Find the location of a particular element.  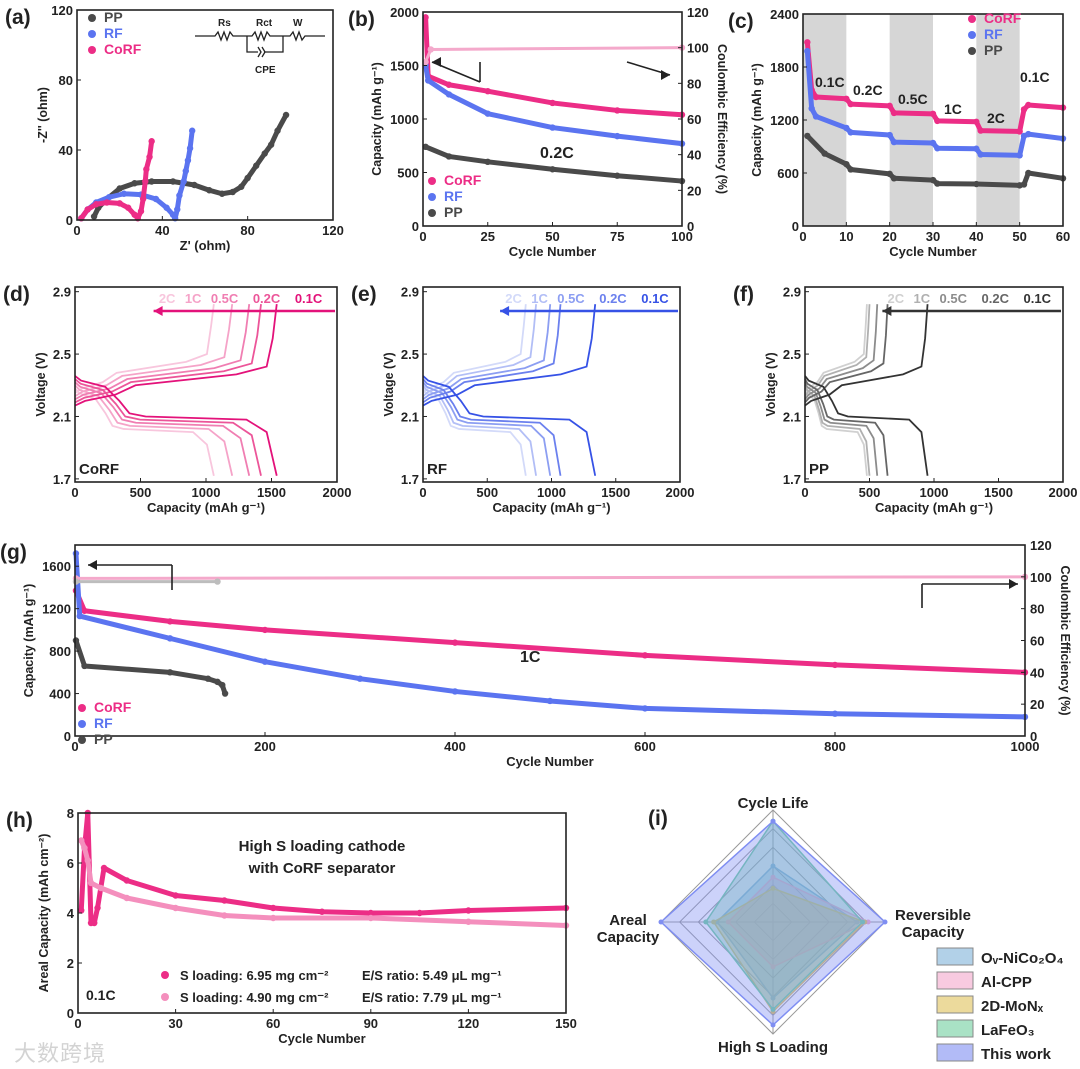

x-tick-label: 25 is located at coordinates (488, 236).